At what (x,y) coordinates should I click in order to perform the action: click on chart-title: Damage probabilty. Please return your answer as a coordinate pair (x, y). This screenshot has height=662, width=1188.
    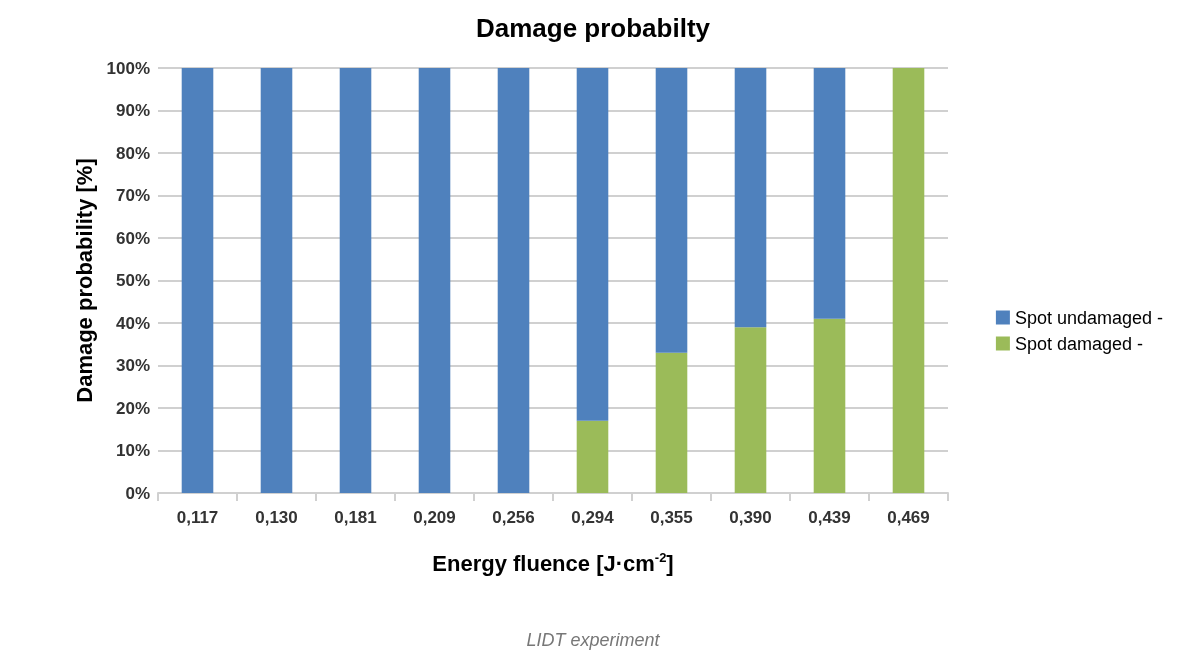
    Looking at the image, I should click on (593, 28).